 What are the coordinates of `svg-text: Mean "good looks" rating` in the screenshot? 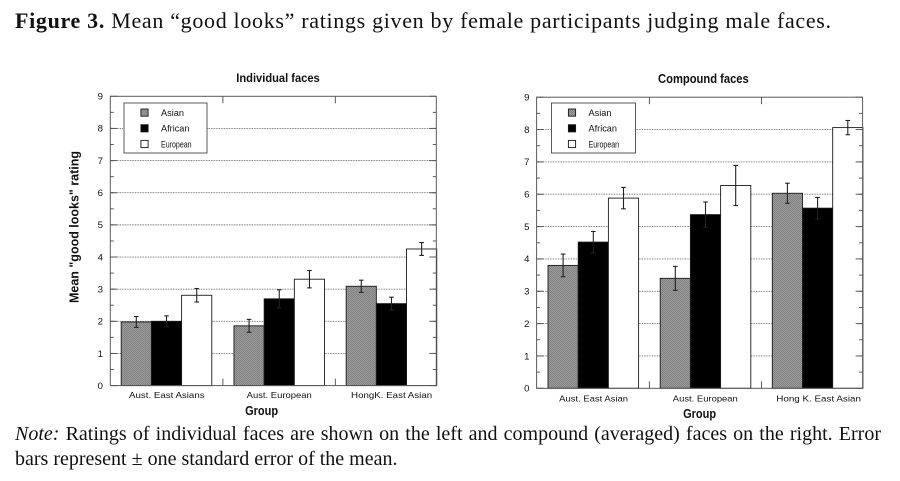 It's located at (74, 227).